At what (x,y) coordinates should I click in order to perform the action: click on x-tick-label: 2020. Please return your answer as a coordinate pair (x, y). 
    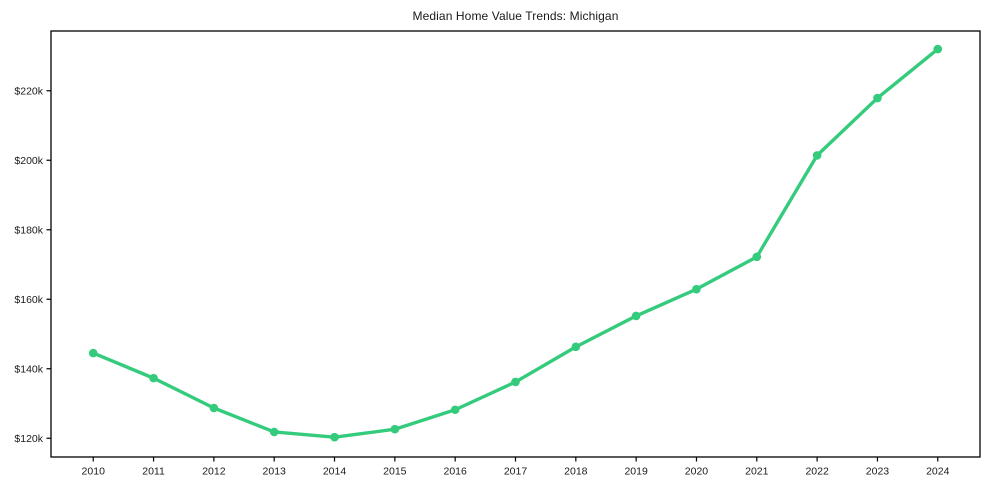
    Looking at the image, I should click on (697, 472).